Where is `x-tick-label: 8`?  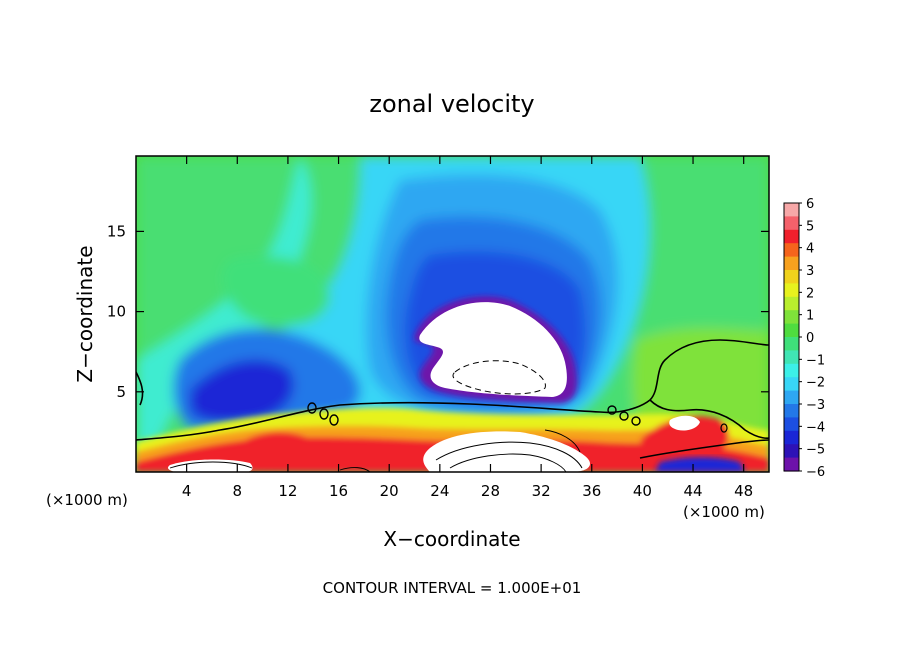
x-tick-label: 8 is located at coordinates (238, 491).